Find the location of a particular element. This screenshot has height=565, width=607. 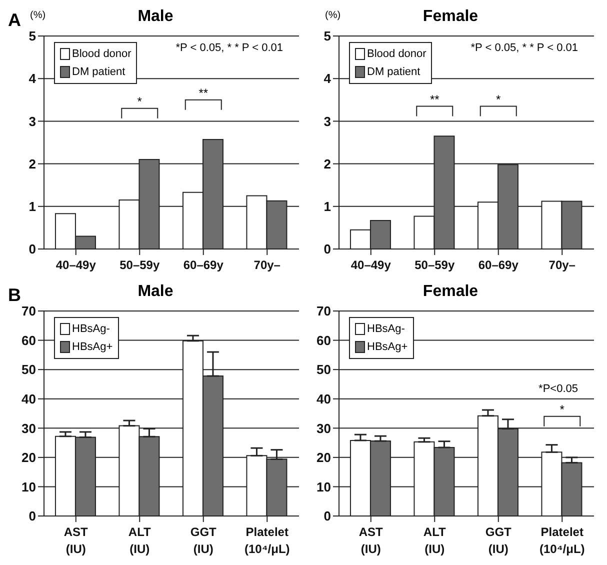

annotation: *P<0.05 is located at coordinates (558, 389).